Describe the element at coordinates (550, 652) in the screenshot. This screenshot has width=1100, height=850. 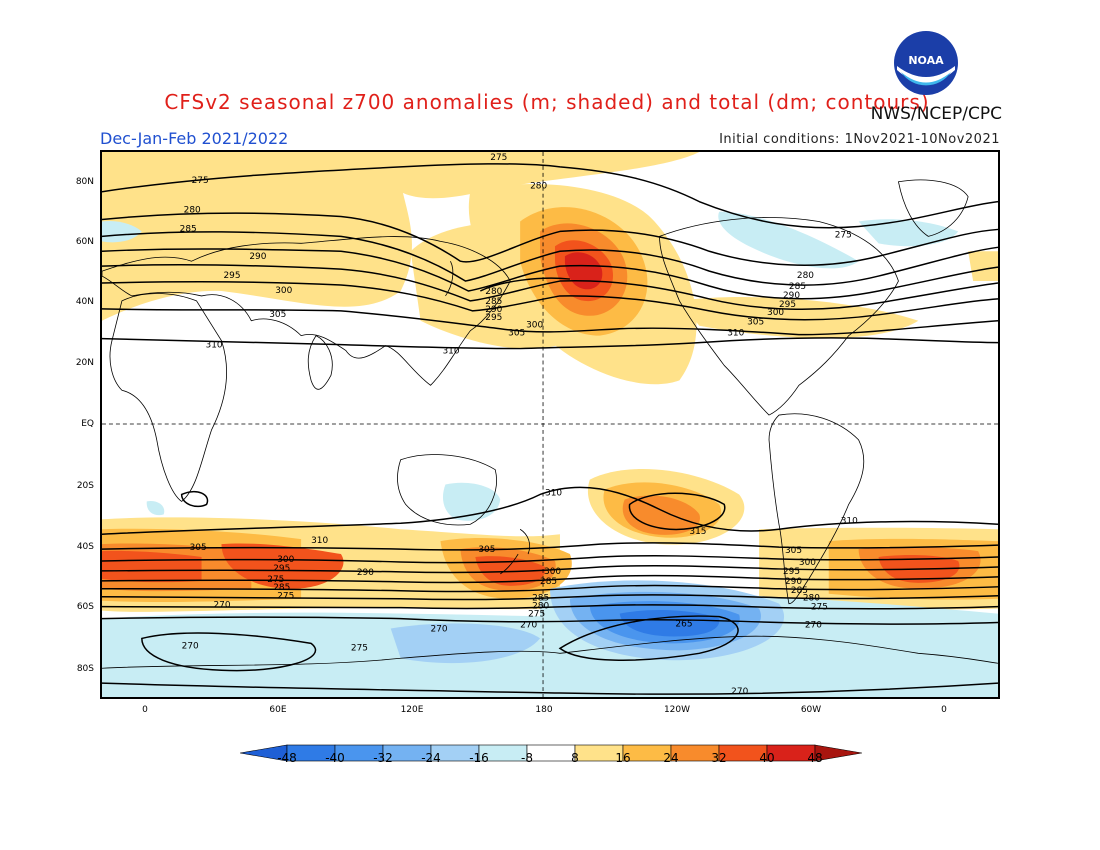
I see `coast-antarctica` at that location.